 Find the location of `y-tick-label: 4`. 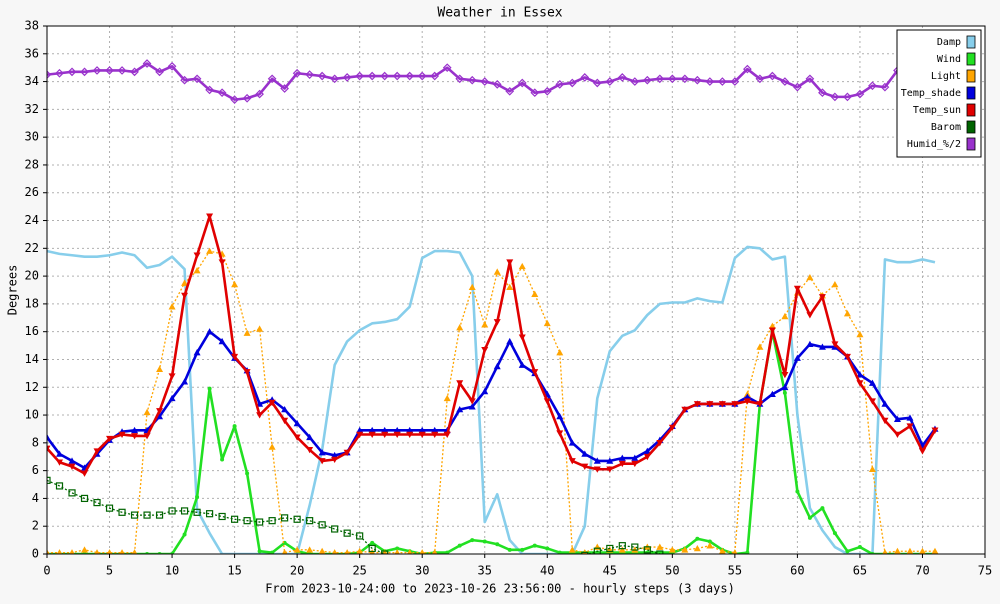

y-tick-label: 4 is located at coordinates (35, 498).